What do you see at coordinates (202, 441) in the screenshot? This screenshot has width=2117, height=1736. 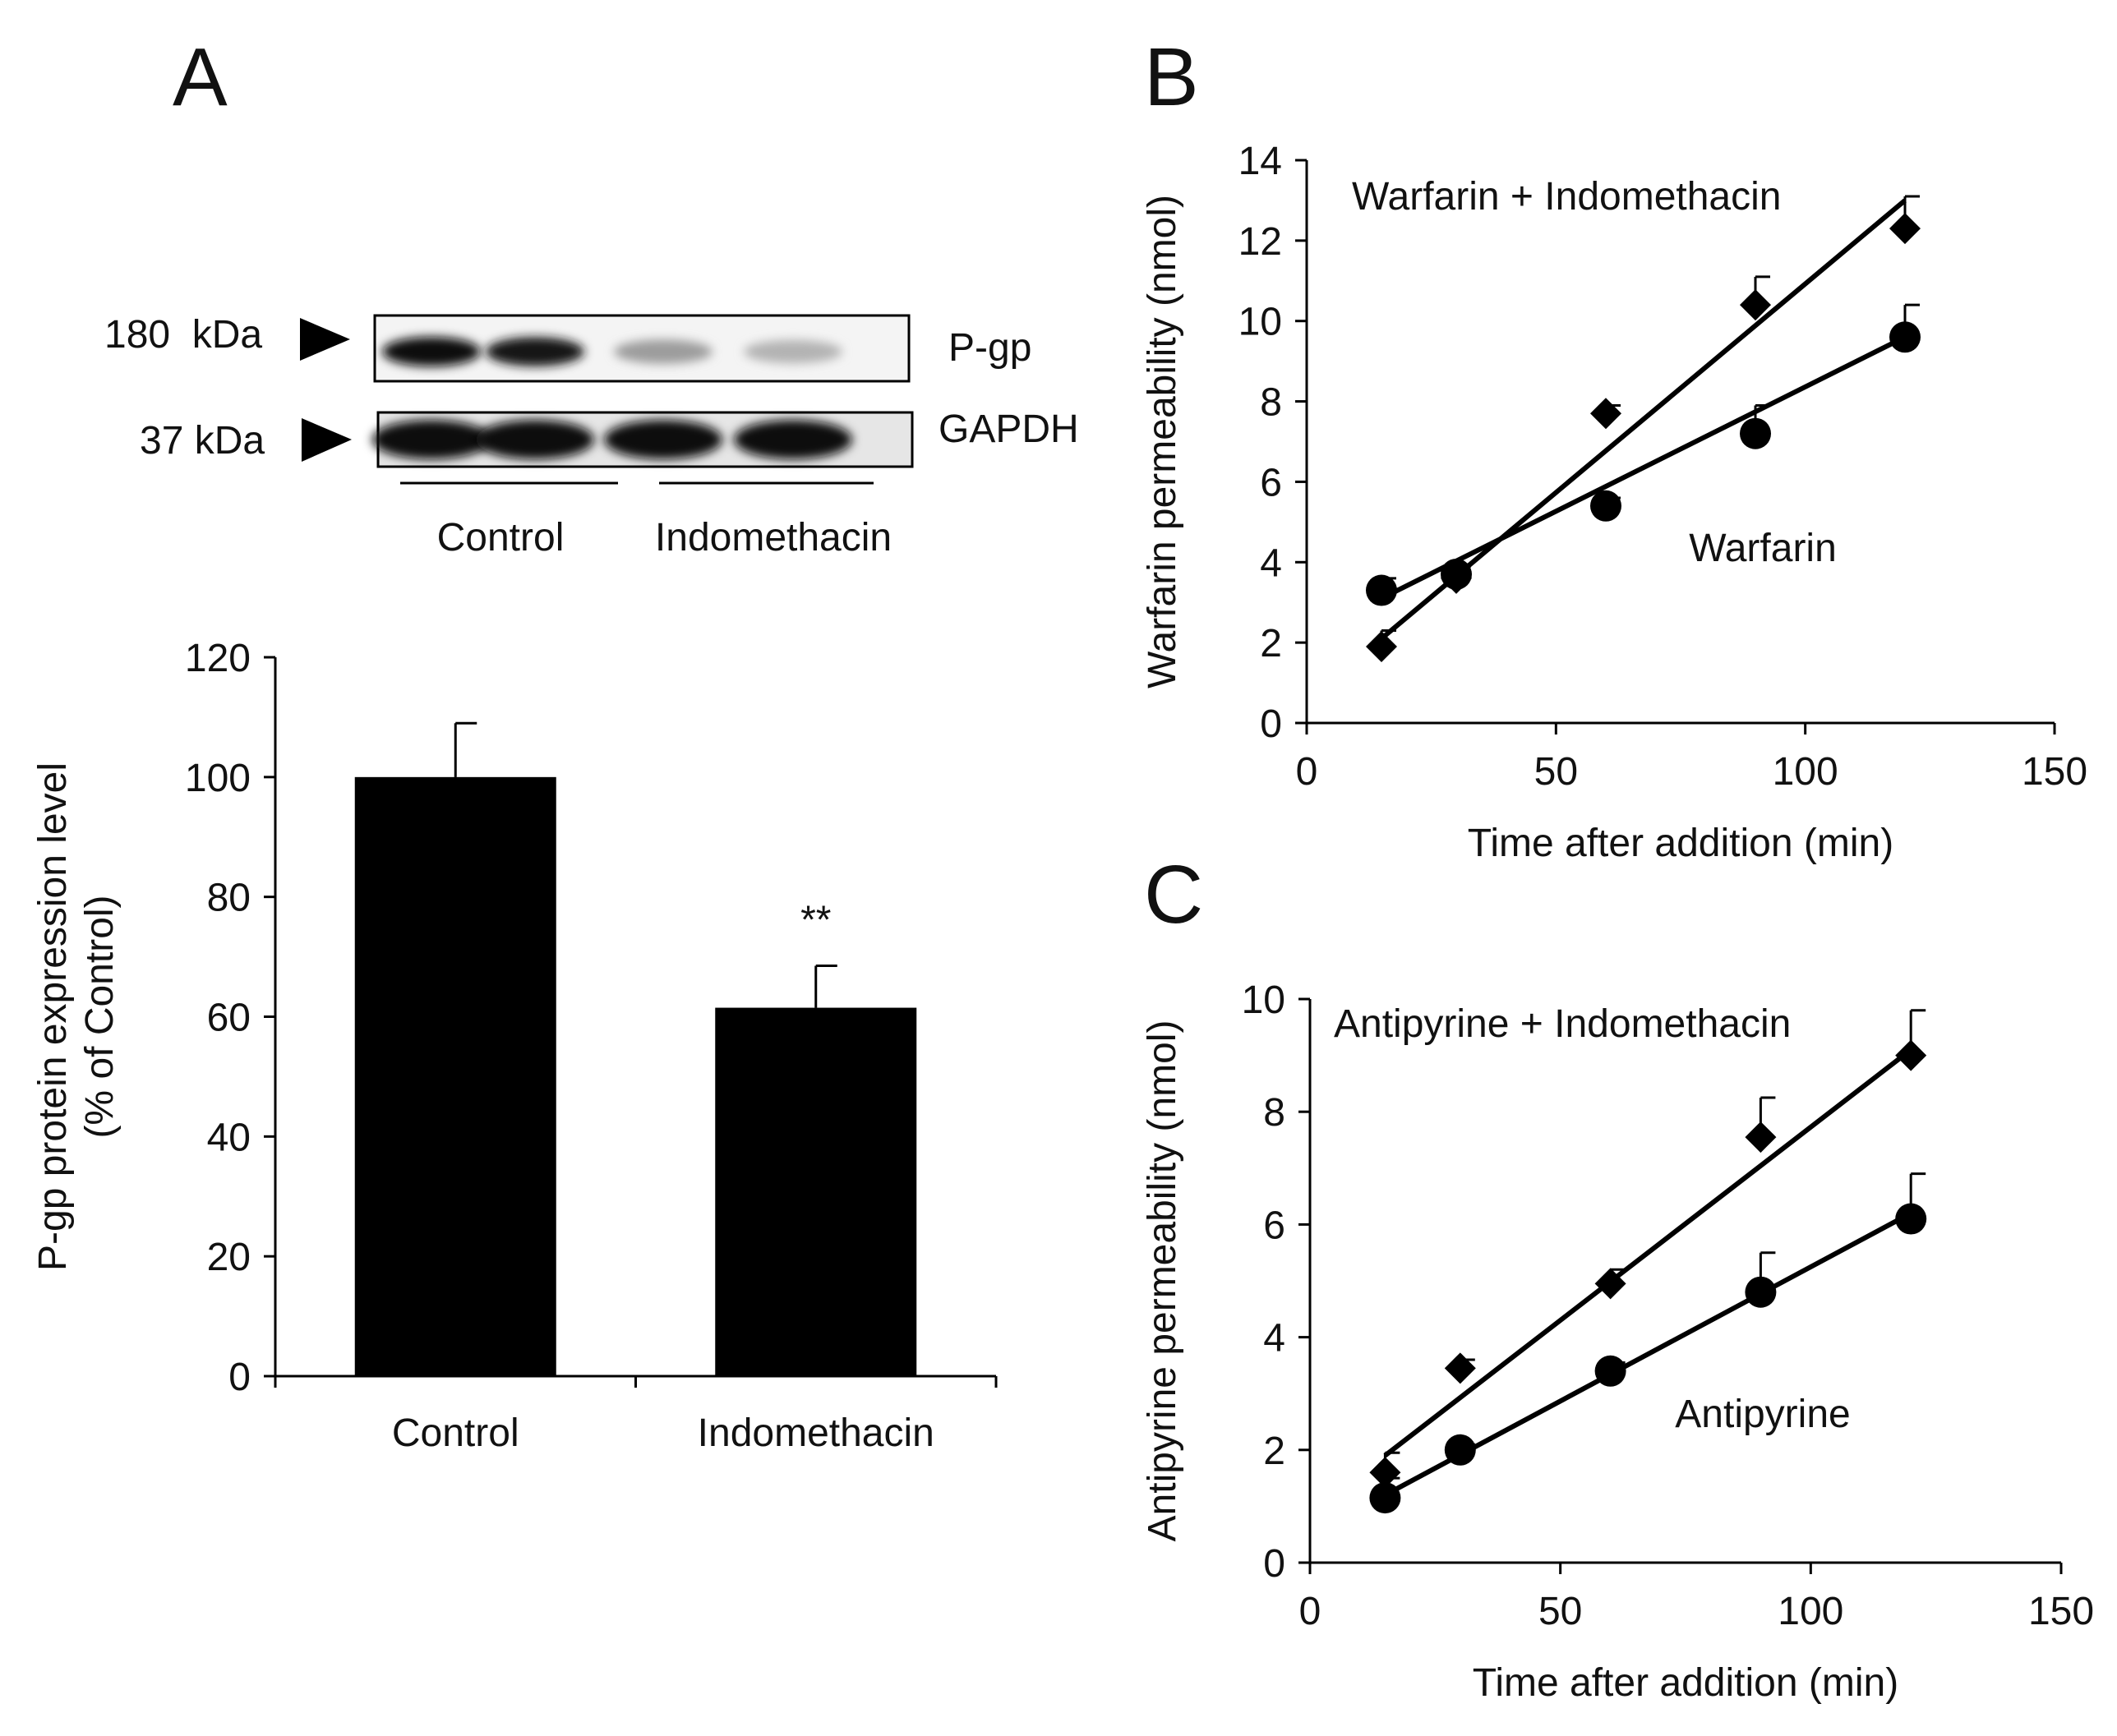 I see `marker-label-37: 37 kDa` at bounding box center [202, 441].